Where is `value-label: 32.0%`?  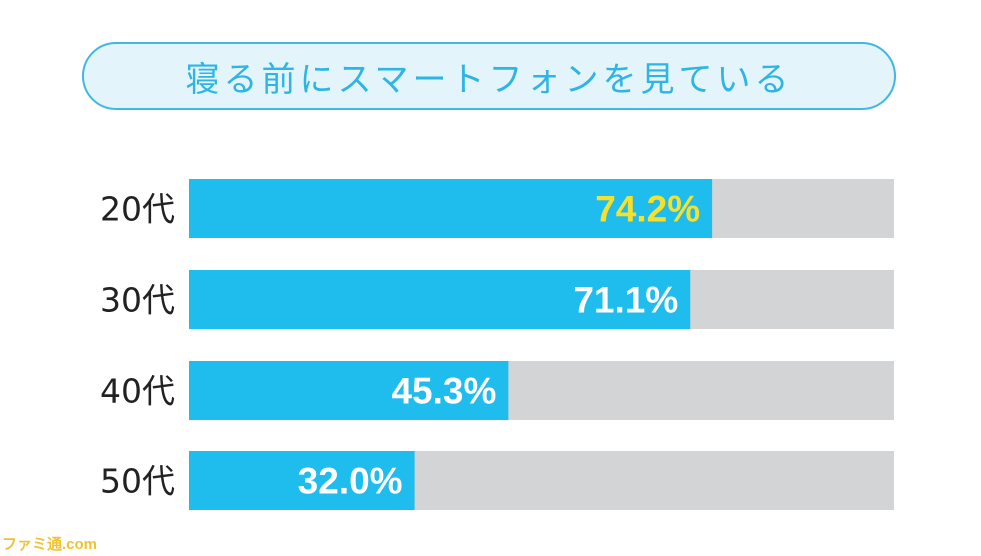 value-label: 32.0% is located at coordinates (350, 481).